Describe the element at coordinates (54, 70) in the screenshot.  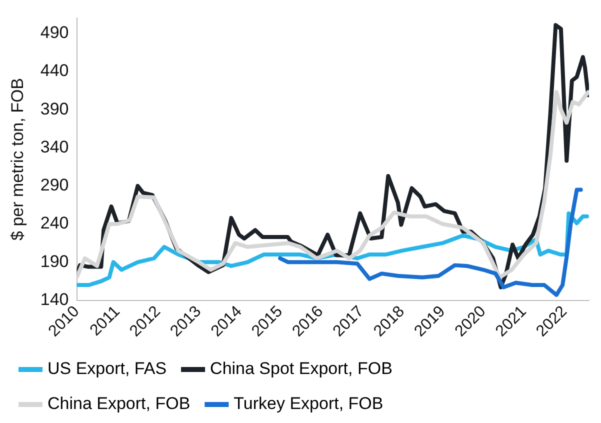
I see `y-tick-label: 440` at that location.